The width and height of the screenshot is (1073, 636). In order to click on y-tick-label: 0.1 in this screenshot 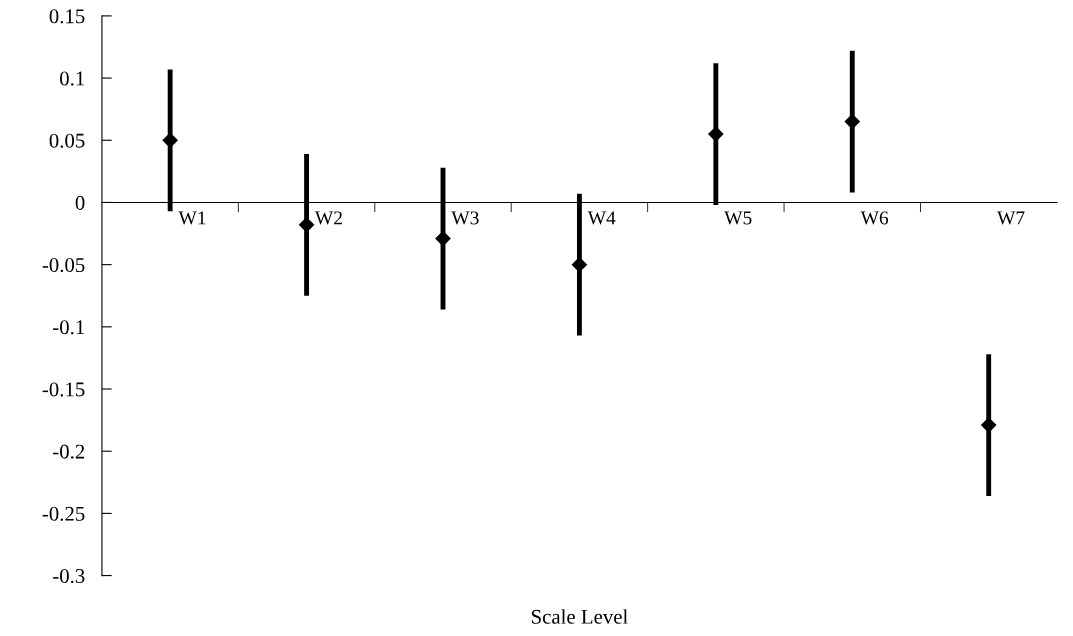, I will do `click(72, 78)`.